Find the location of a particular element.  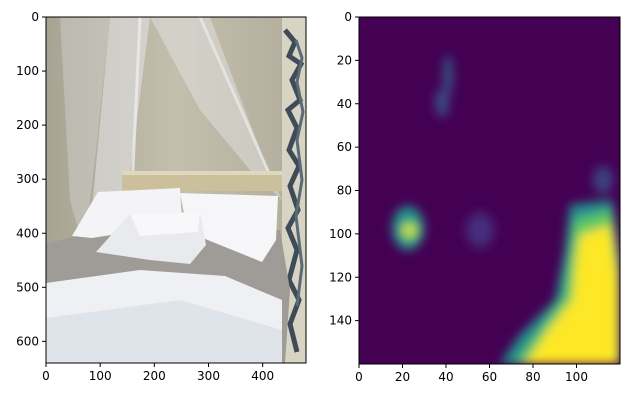

photo-y-tick-label: 600 is located at coordinates (27, 341).